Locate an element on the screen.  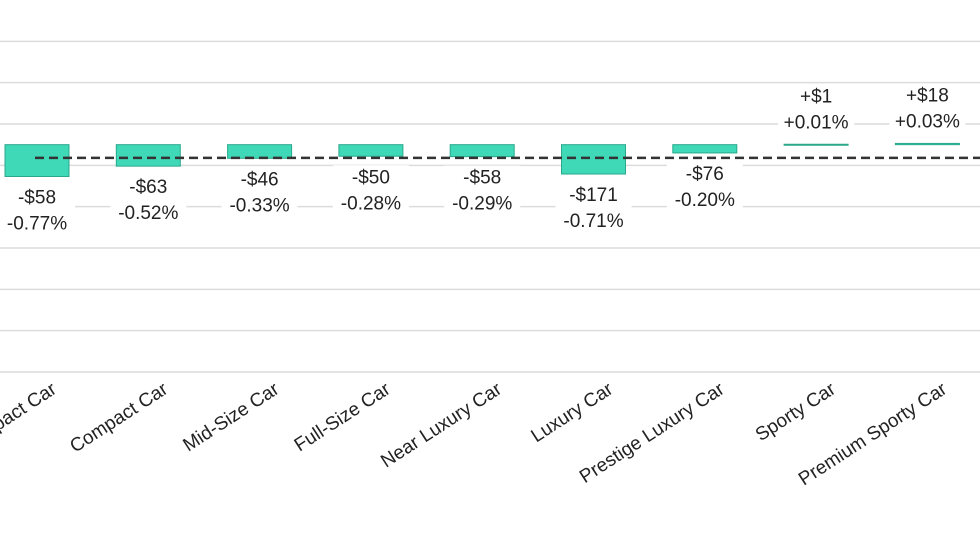
x-tick-label: Near Luxury Car is located at coordinates (441, 425).